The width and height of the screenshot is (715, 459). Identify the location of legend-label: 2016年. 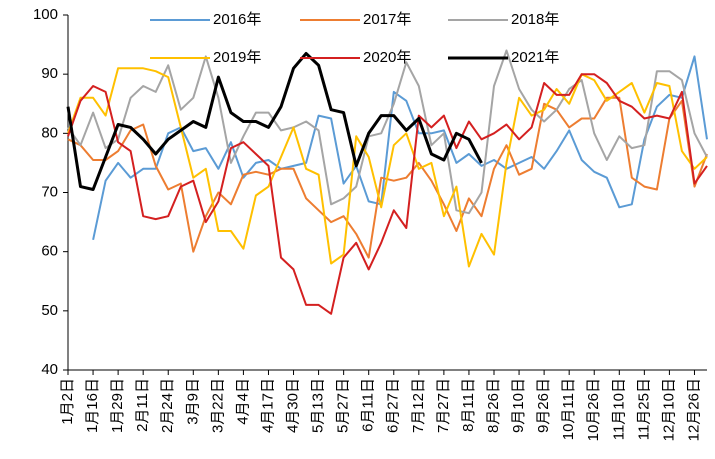
(237, 19).